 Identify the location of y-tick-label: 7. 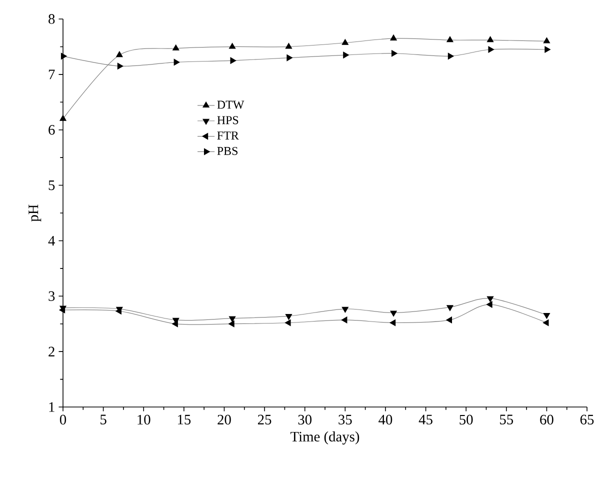
(51, 75).